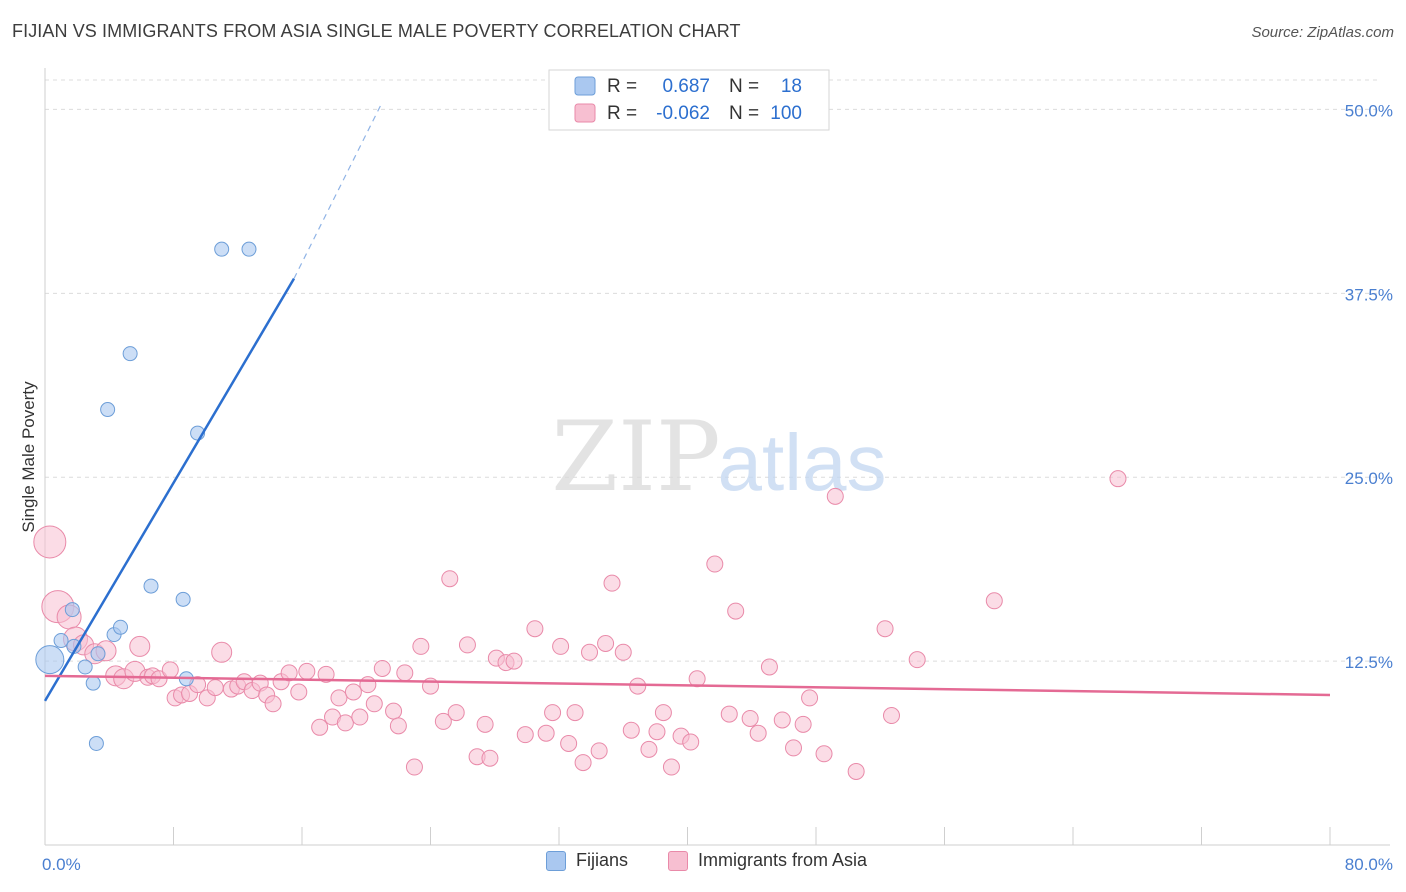 This screenshot has width=1406, height=892. Describe the element at coordinates (683, 113) in the screenshot. I see `asia-r-value: -0.062` at that location.